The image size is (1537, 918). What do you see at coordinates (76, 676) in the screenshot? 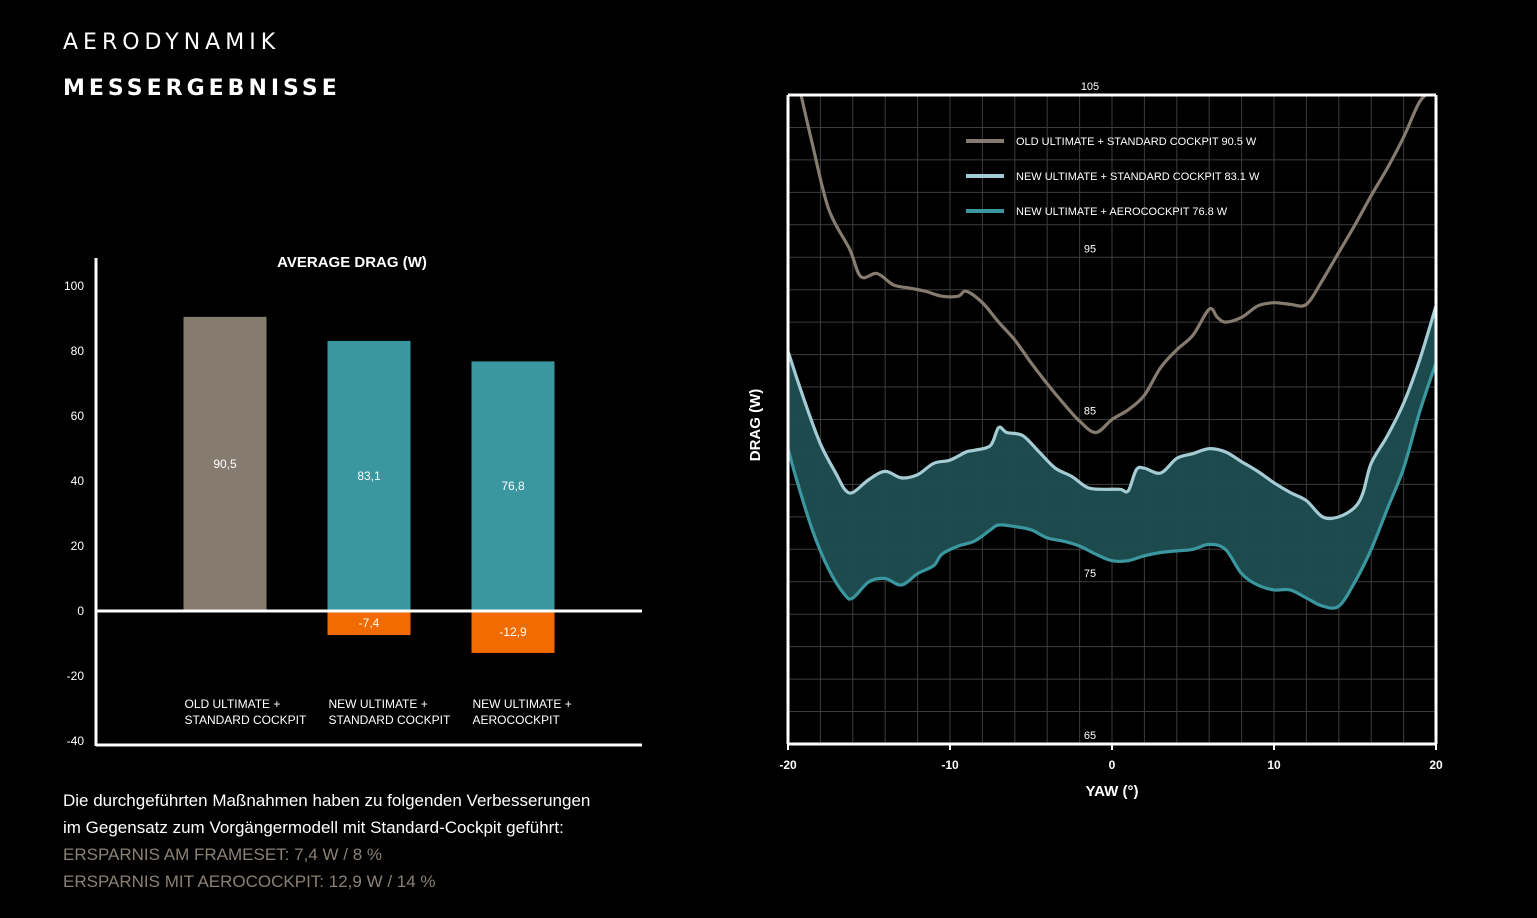
I see `y-tick-label: -20` at bounding box center [76, 676].